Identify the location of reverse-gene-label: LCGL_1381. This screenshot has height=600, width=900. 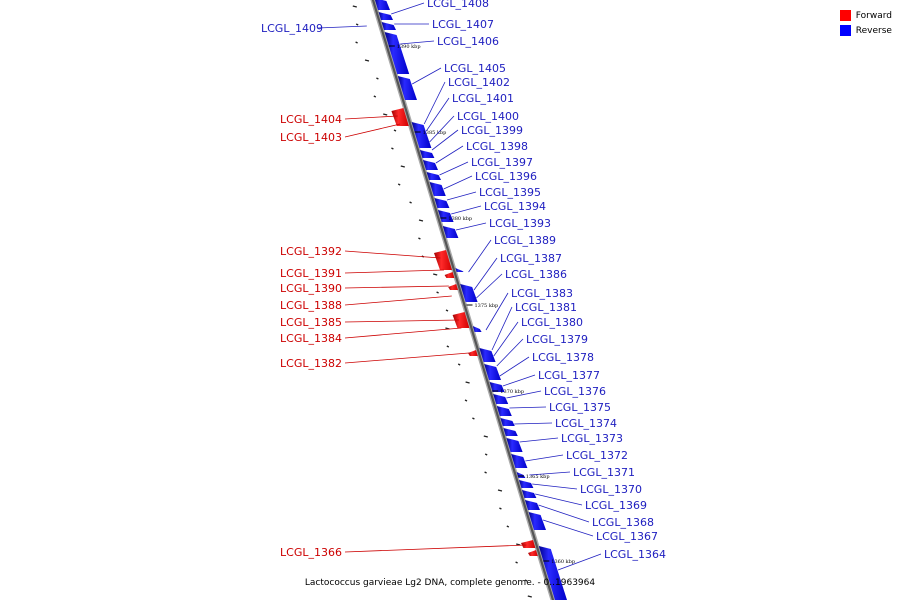
(546, 307).